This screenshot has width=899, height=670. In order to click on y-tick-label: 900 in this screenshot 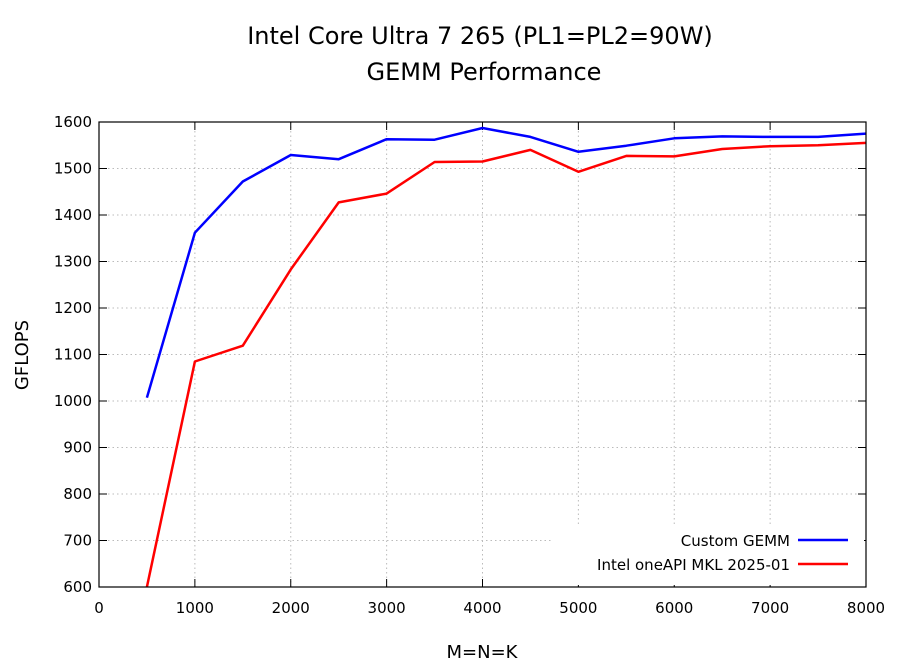, I will do `click(77, 448)`.